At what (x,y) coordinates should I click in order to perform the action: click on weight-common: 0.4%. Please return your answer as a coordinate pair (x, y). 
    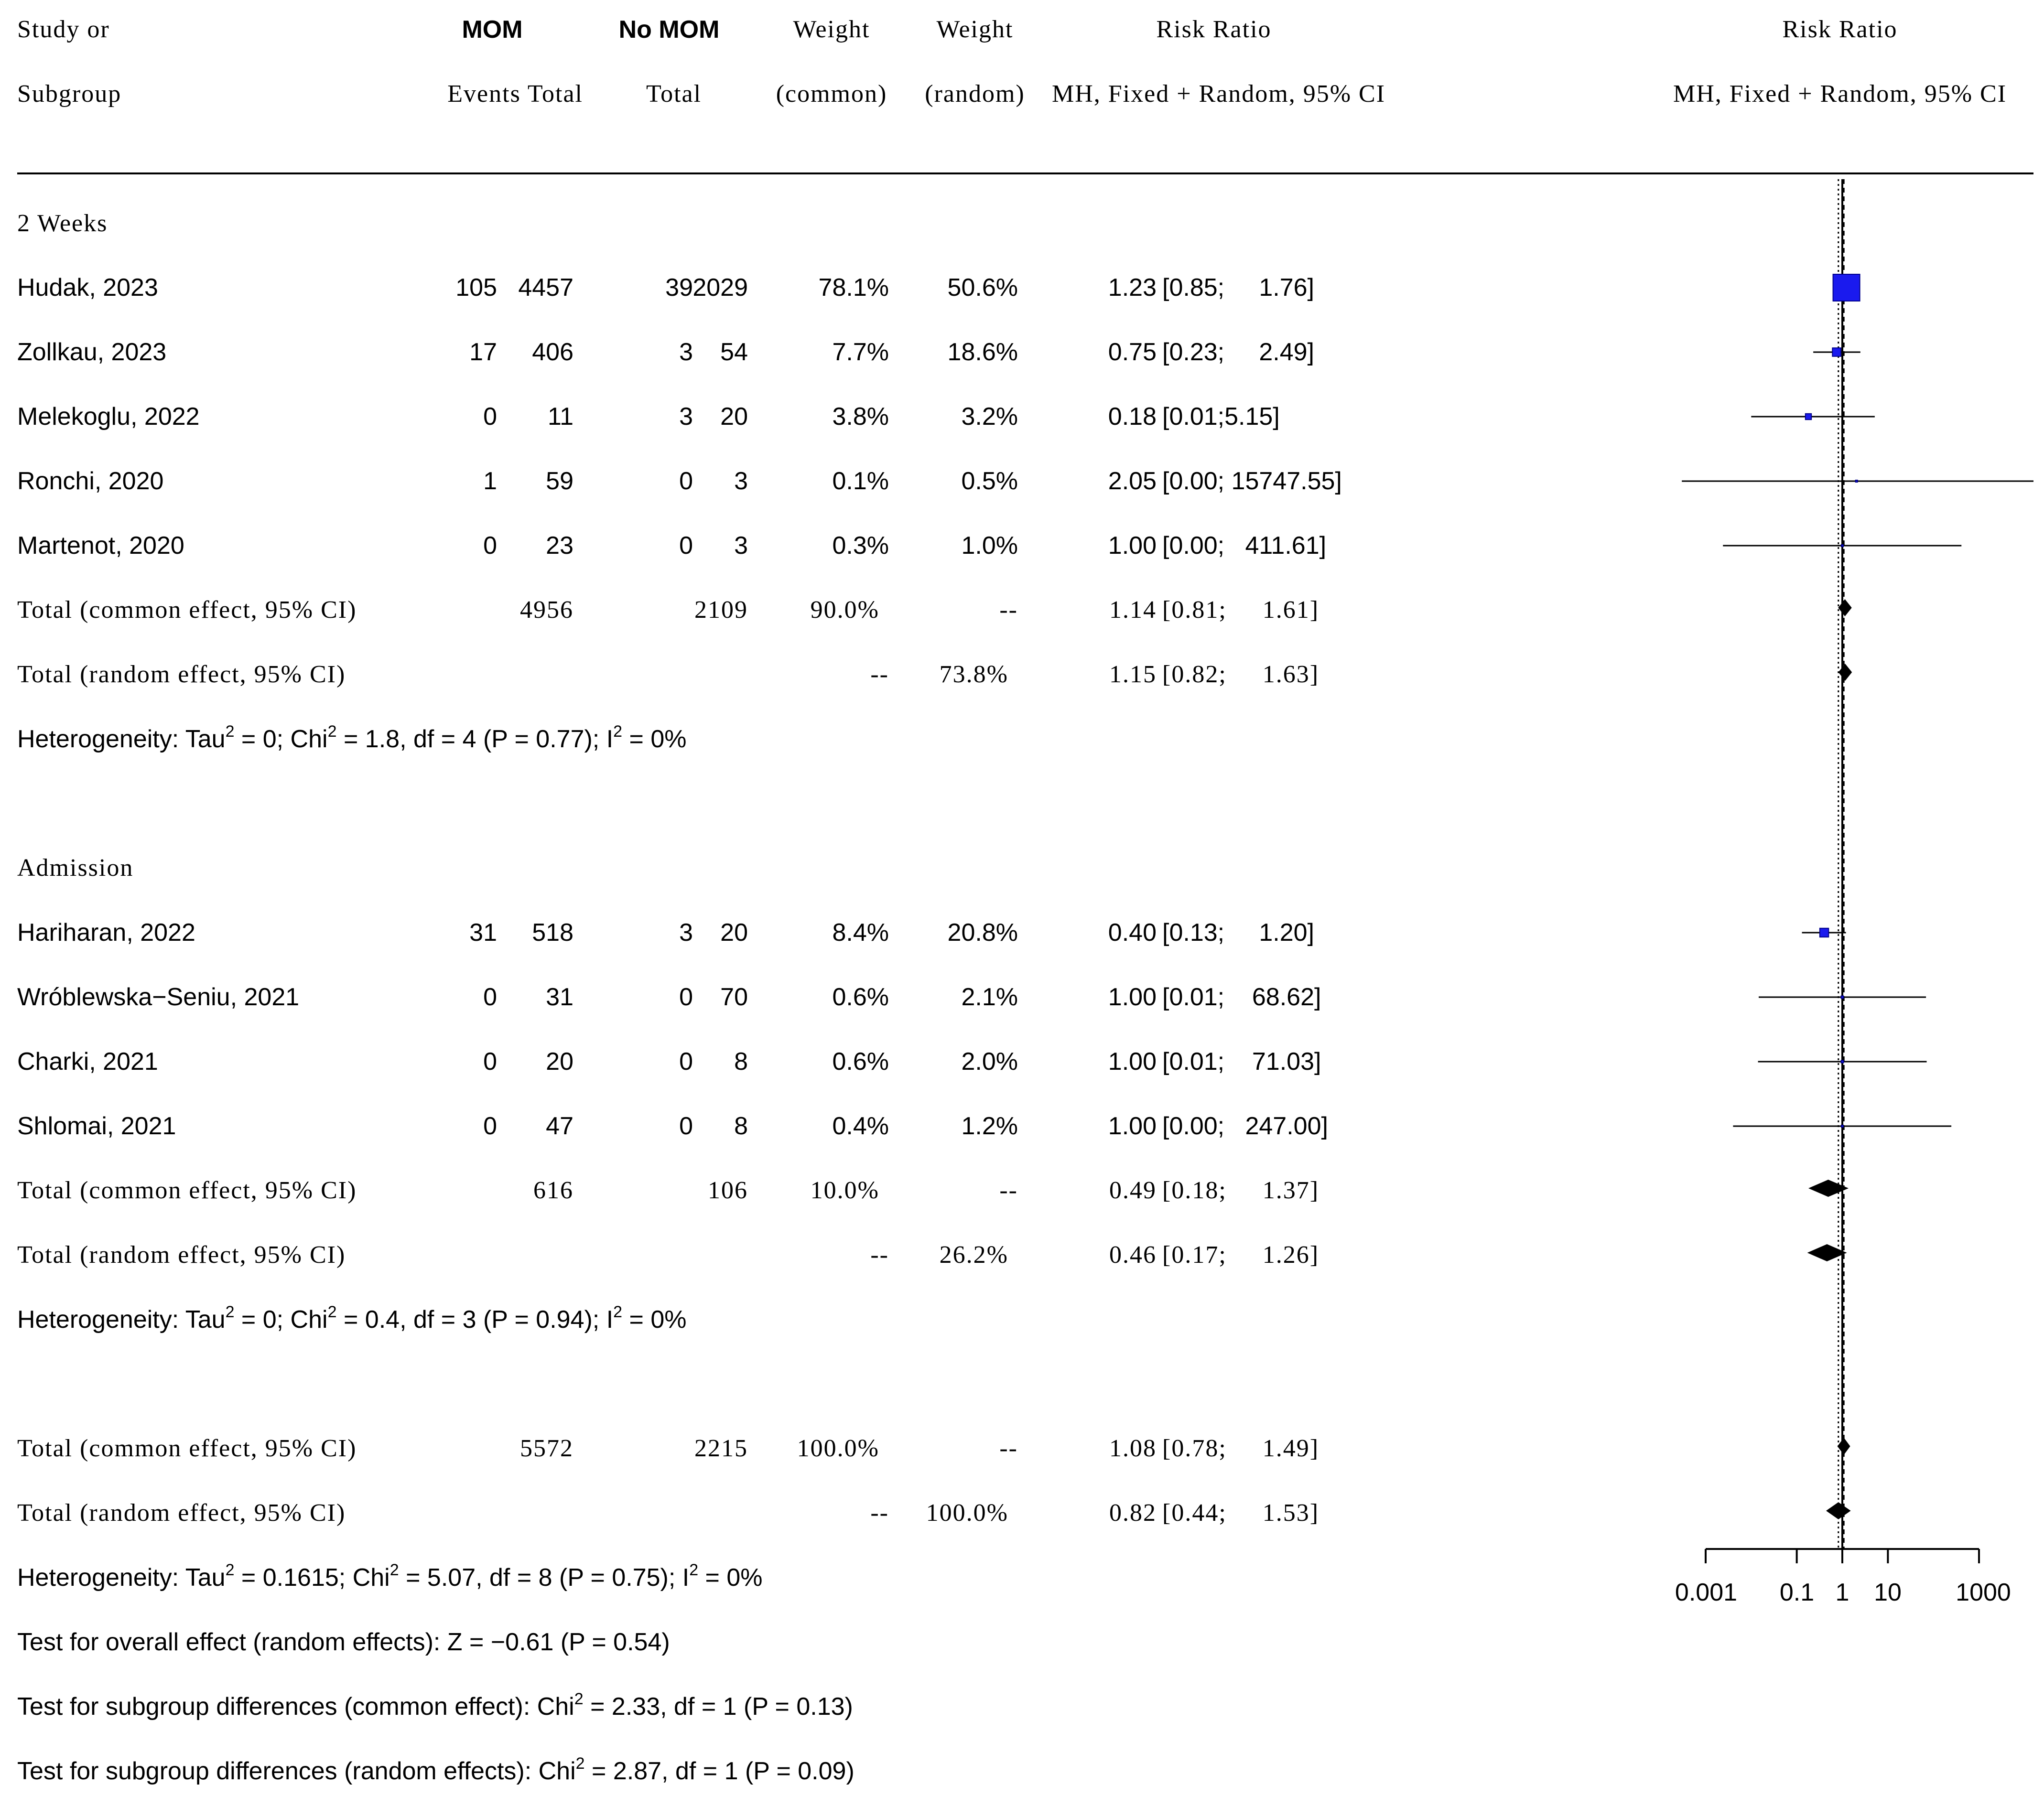
    Looking at the image, I should click on (860, 1126).